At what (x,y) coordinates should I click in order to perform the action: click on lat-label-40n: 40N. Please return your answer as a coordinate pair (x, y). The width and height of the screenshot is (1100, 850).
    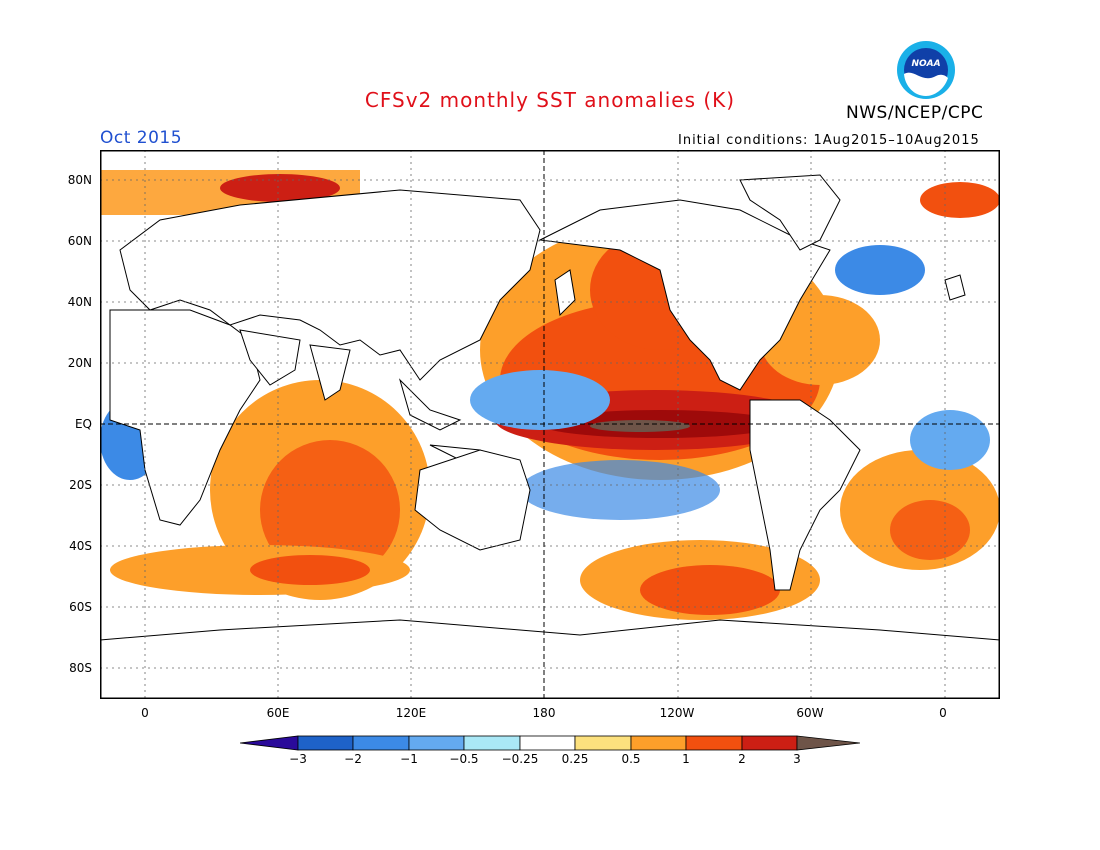
    Looking at the image, I should click on (79, 302).